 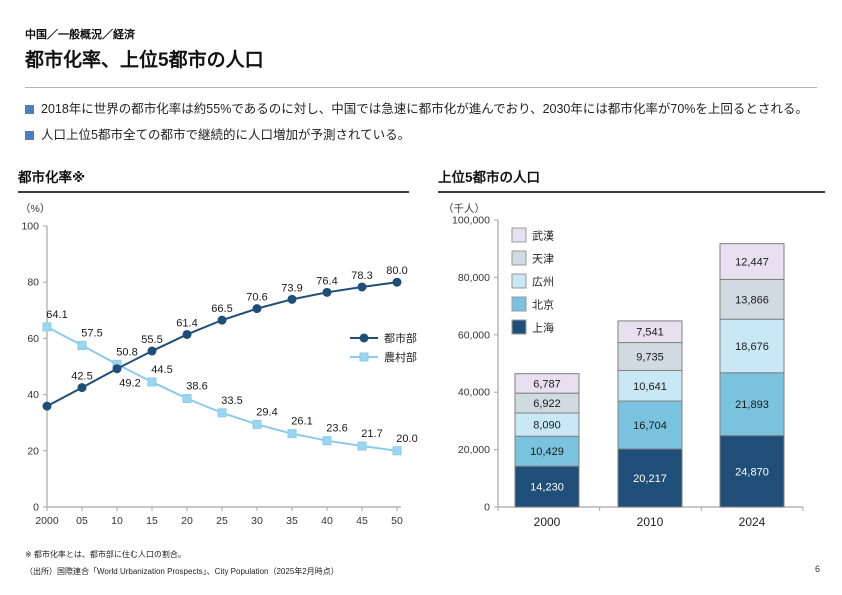 What do you see at coordinates (650, 333) in the screenshot?
I see `svg-text: 7,541` at bounding box center [650, 333].